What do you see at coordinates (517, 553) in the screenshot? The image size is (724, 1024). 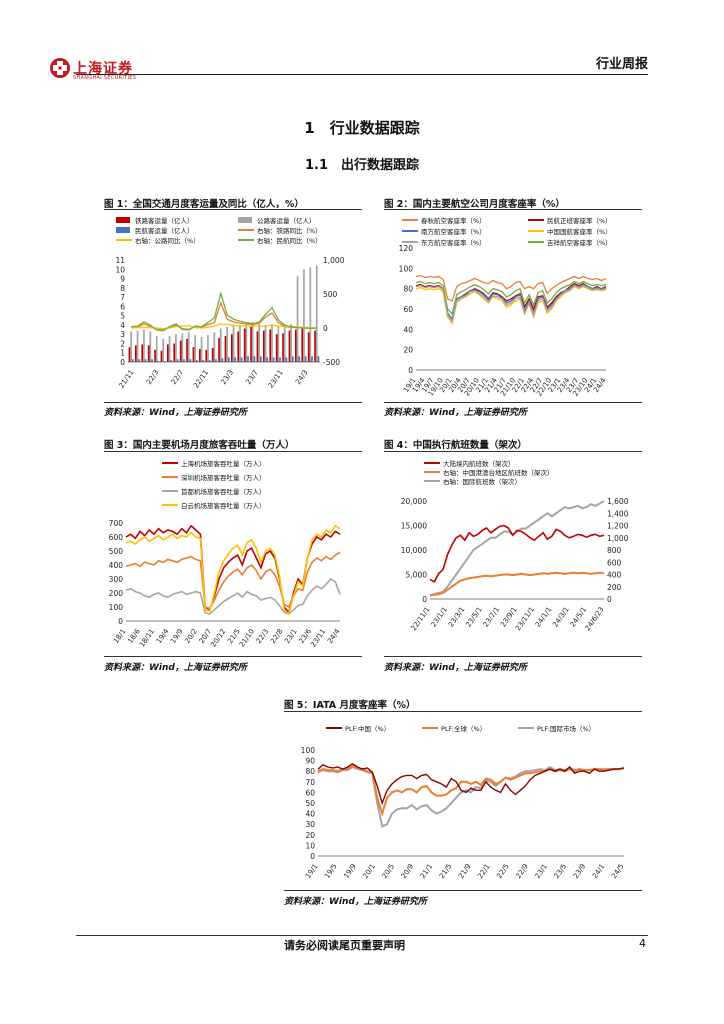 I see `fig4-line-s0` at bounding box center [517, 553].